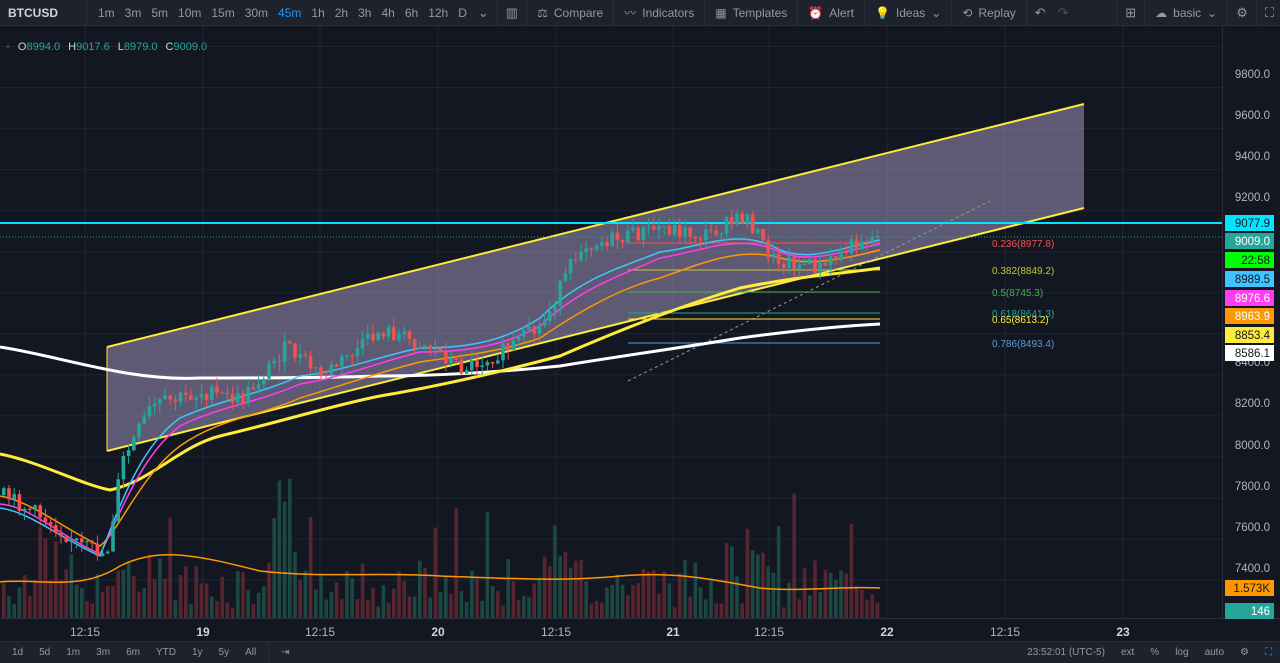 This screenshot has width=1280, height=663. Describe the element at coordinates (18, 652) in the screenshot. I see `range-1d: 1d` at that location.